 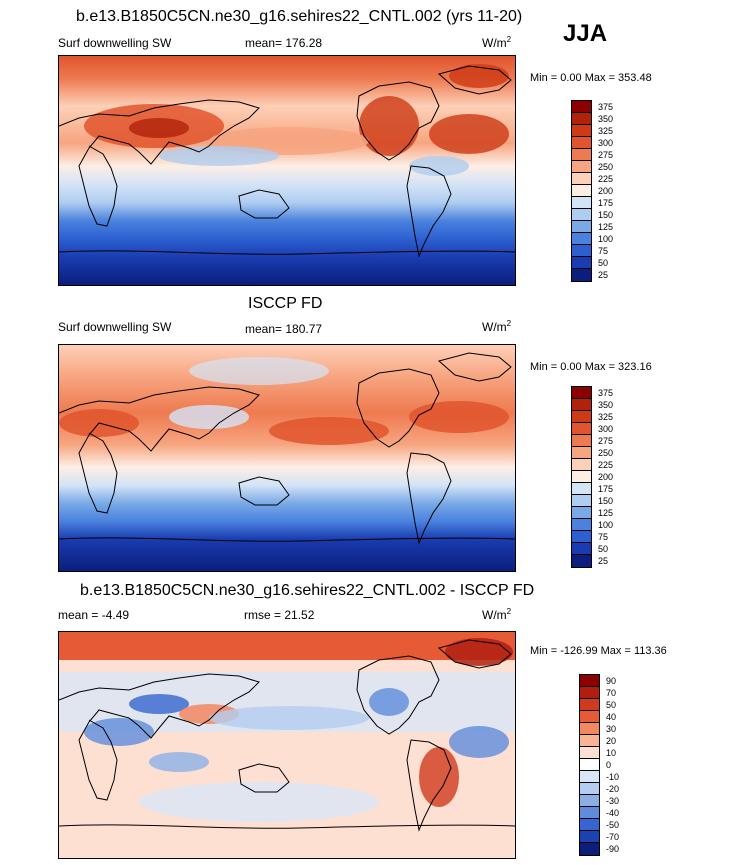 I want to click on panel2-left-label: Surf downwelling SW, so click(x=115, y=327).